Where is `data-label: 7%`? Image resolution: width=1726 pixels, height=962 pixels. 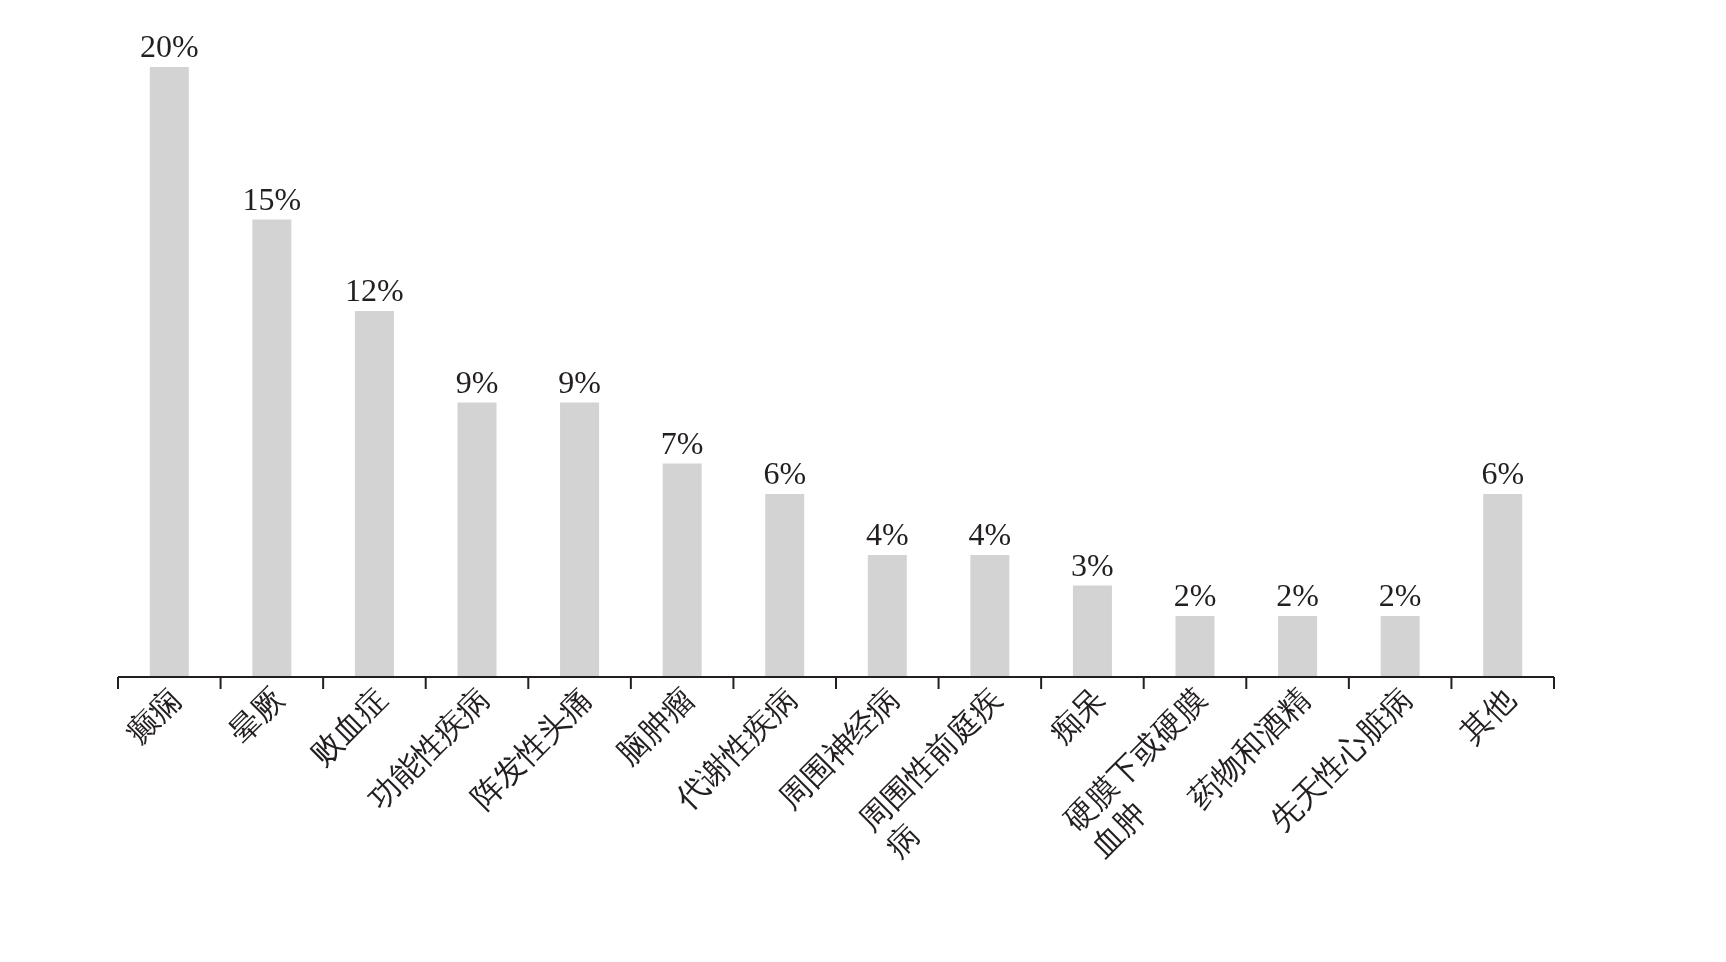 data-label: 7% is located at coordinates (682, 442).